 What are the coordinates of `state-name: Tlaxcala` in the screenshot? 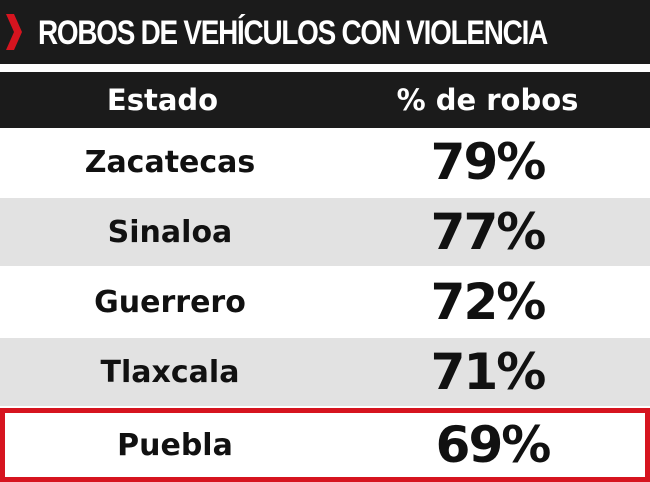 It's located at (170, 372).